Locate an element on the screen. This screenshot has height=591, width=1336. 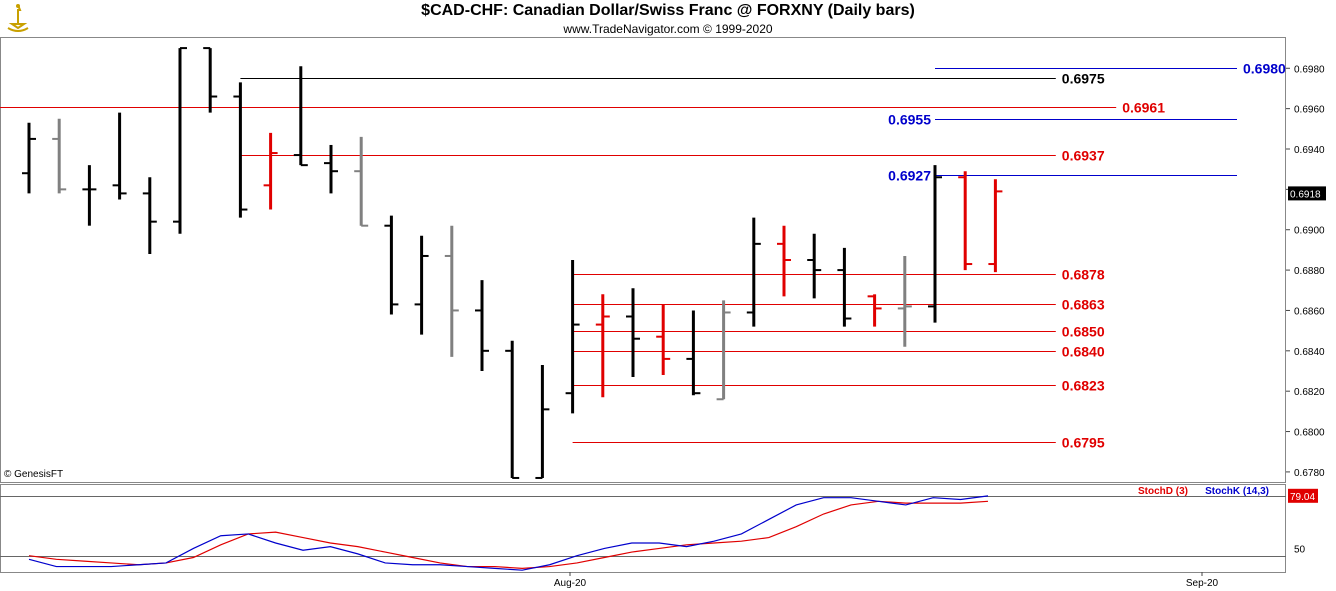
date-axis: Aug-20 Sep-20 is located at coordinates (886, 580).